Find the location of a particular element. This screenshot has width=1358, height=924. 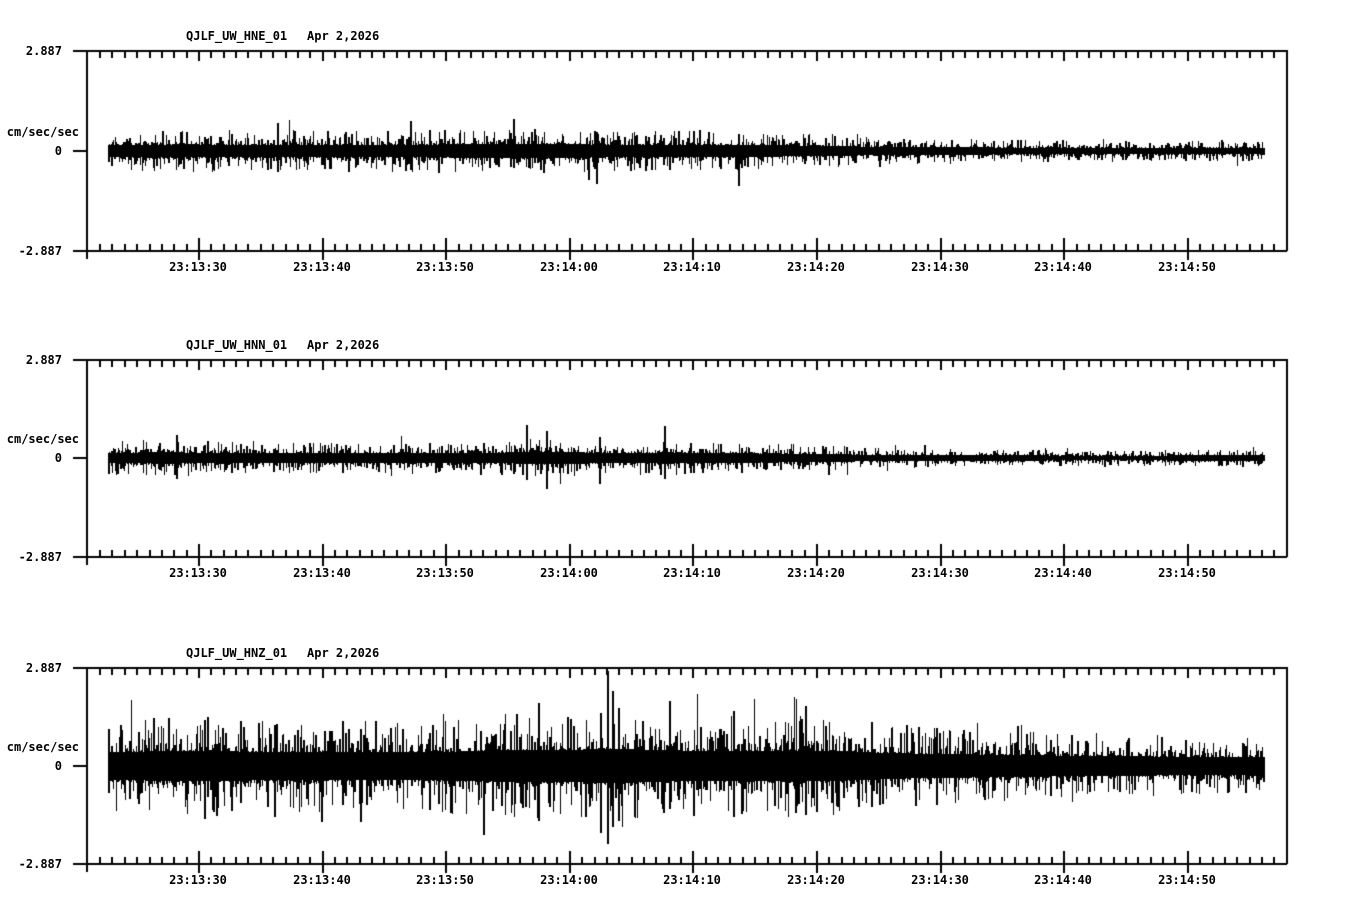

panel-3-x-tick-label-23:14:20: 23:14:20 is located at coordinates (816, 880).